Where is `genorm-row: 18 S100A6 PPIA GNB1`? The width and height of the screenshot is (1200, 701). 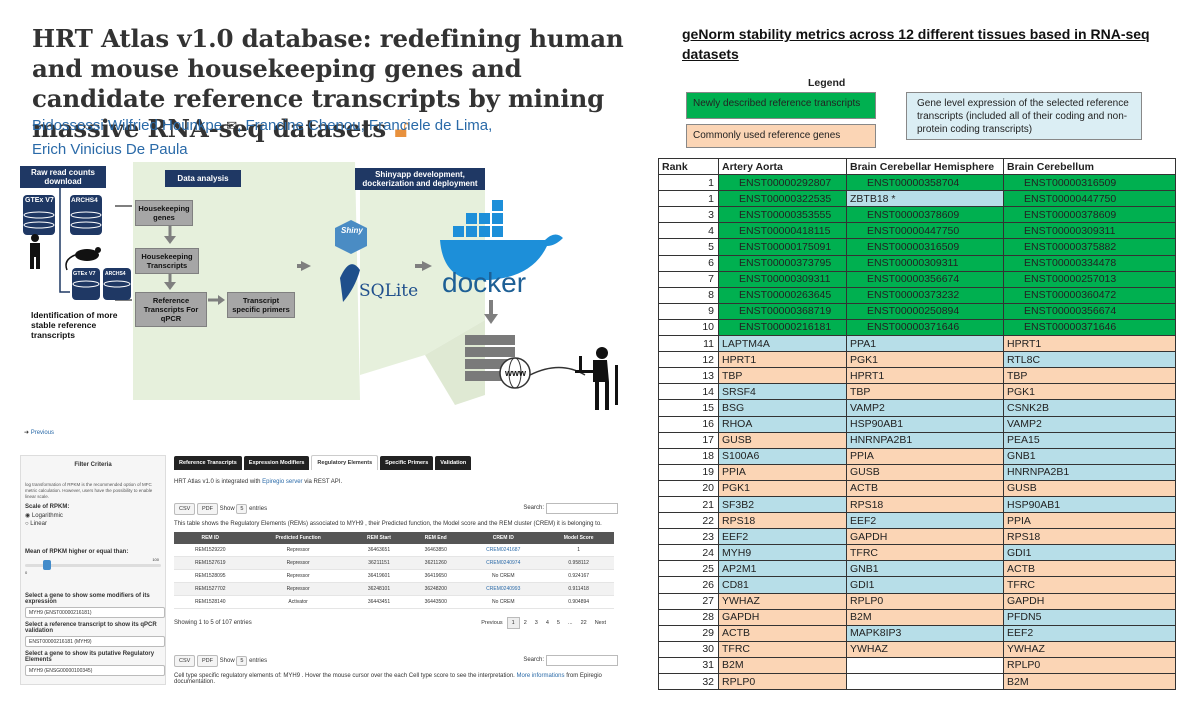
genorm-row: 18 S100A6 PPIA GNB1 is located at coordinates (917, 456).